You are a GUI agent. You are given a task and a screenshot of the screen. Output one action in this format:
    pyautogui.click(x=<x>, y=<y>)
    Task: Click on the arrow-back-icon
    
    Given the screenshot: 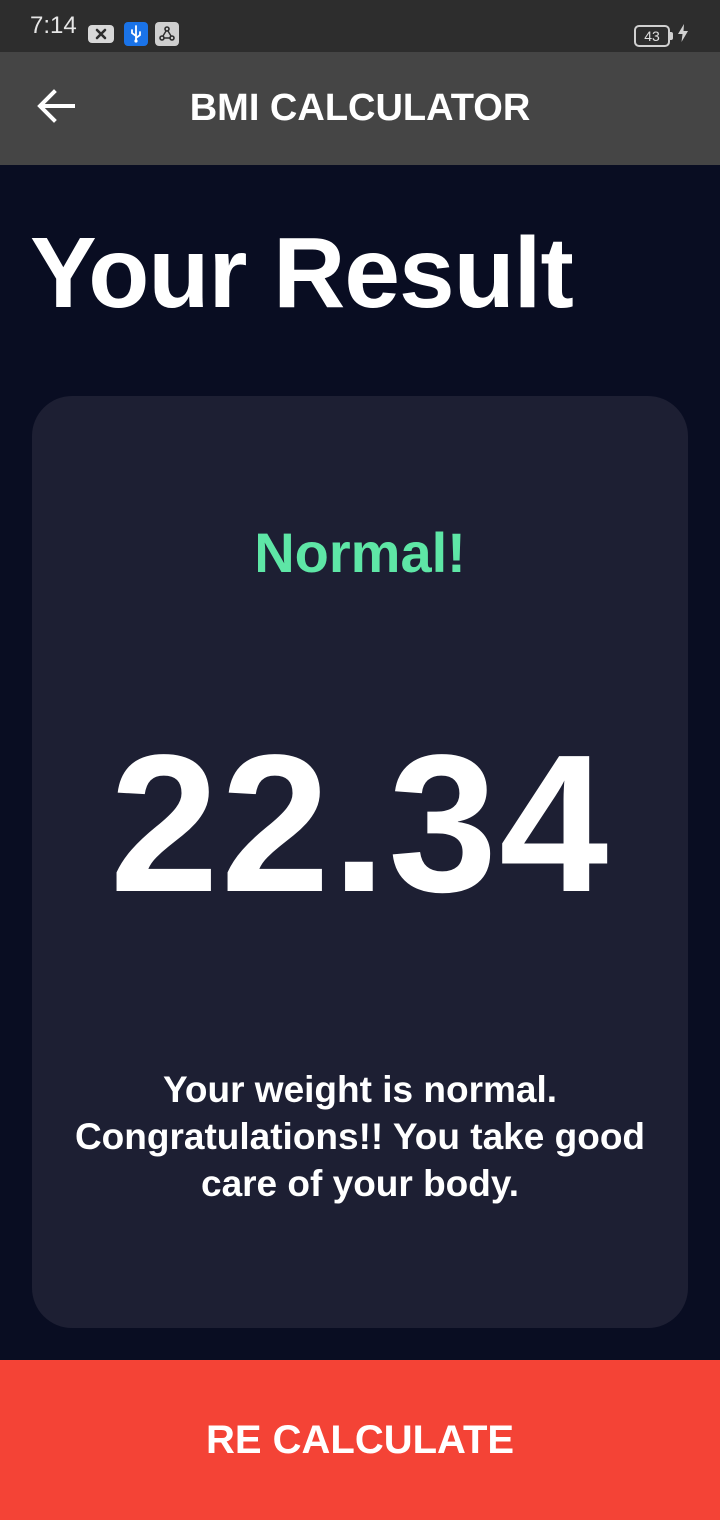 What is the action you would take?
    pyautogui.click(x=56, y=108)
    